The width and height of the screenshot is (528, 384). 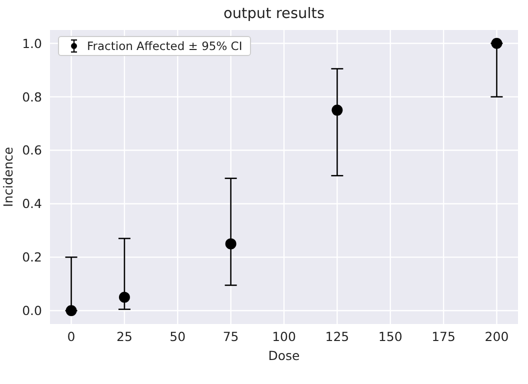 I want to click on y-tick-label: 0.6, so click(x=32, y=150).